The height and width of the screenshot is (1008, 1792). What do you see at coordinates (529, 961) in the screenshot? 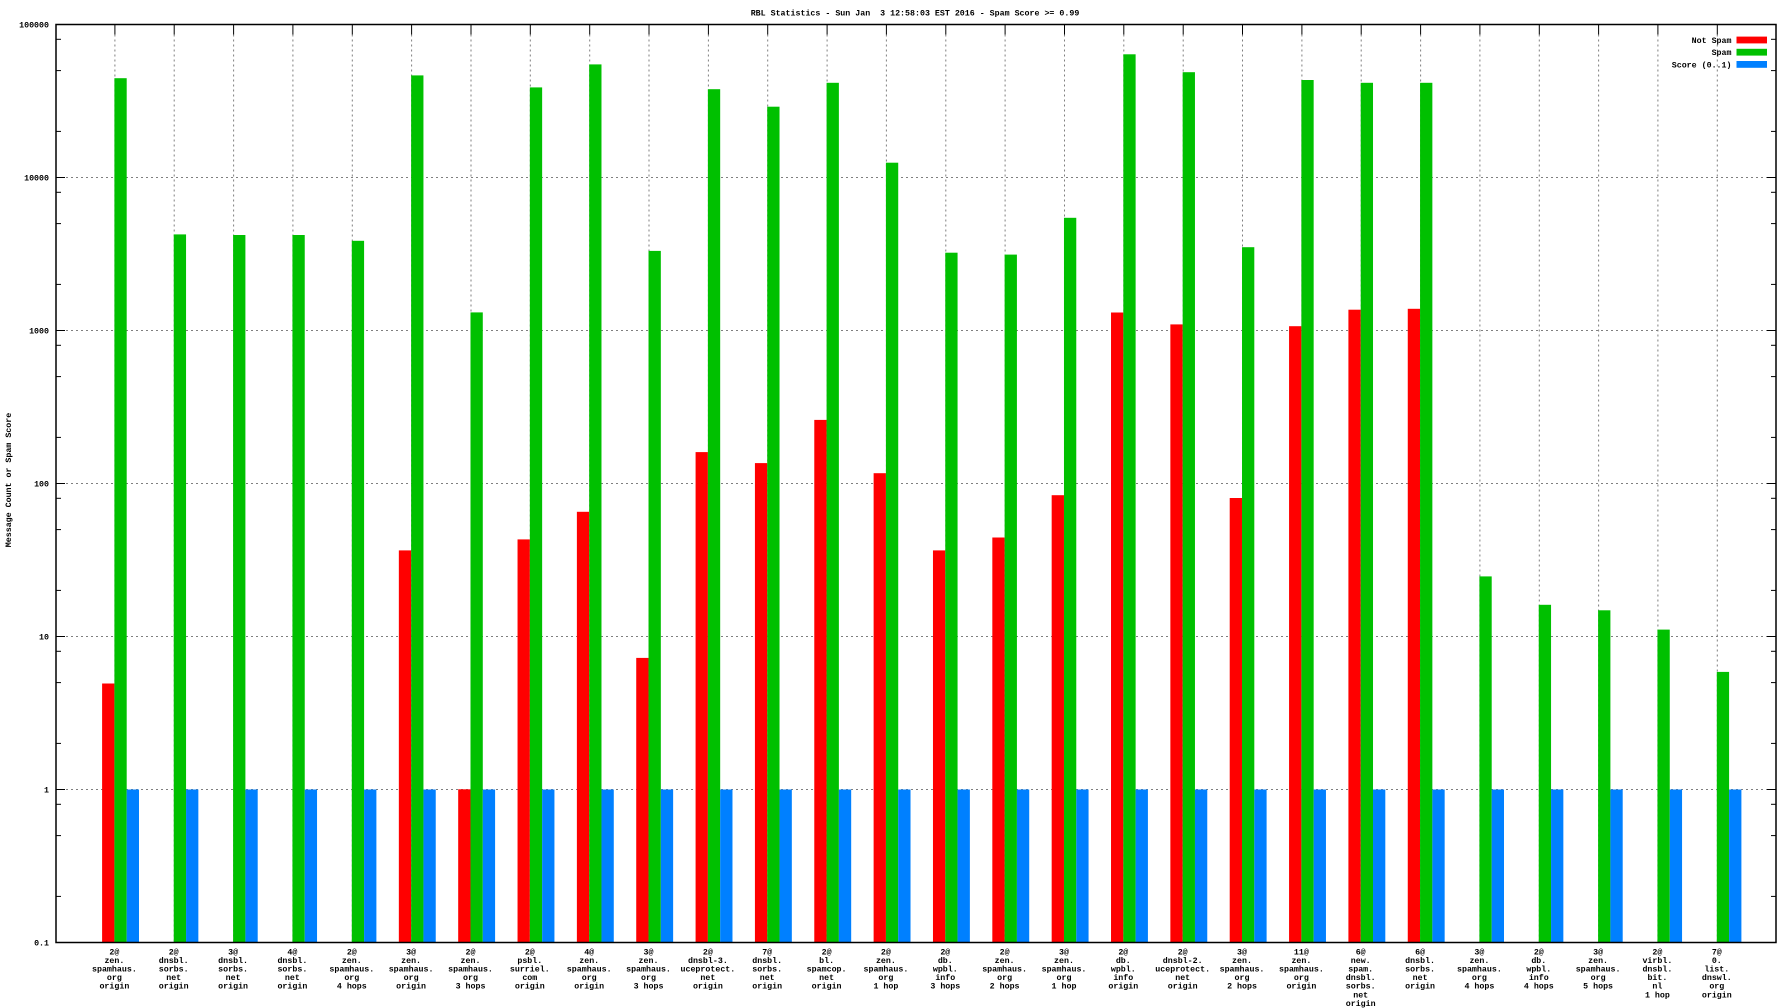
I see `svg-text: psbl.` at bounding box center [529, 961].